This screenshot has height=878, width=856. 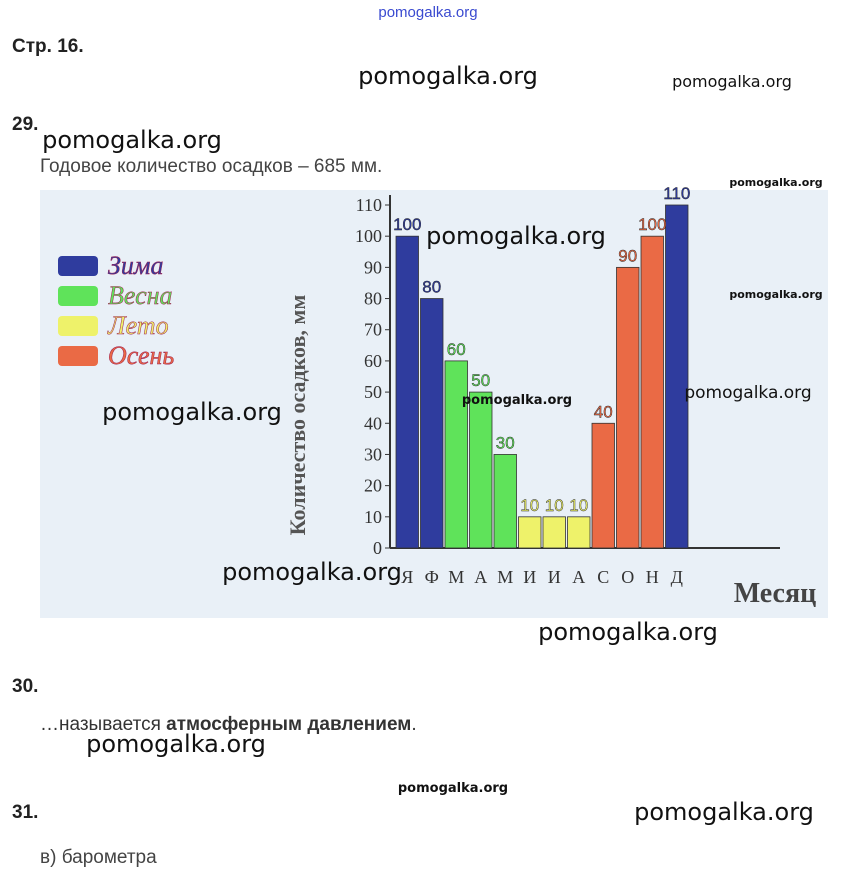 I want to click on section-number: 31., so click(x=25, y=812).